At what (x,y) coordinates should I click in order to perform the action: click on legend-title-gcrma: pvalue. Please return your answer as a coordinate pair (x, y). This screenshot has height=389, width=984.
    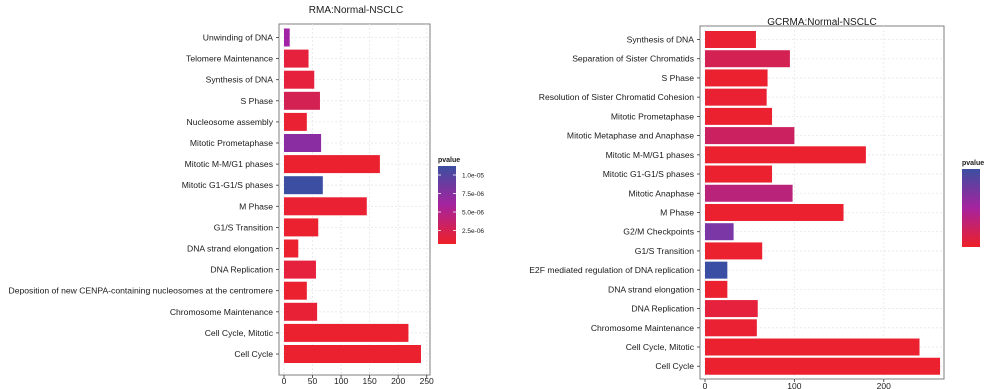
    Looking at the image, I should click on (973, 163).